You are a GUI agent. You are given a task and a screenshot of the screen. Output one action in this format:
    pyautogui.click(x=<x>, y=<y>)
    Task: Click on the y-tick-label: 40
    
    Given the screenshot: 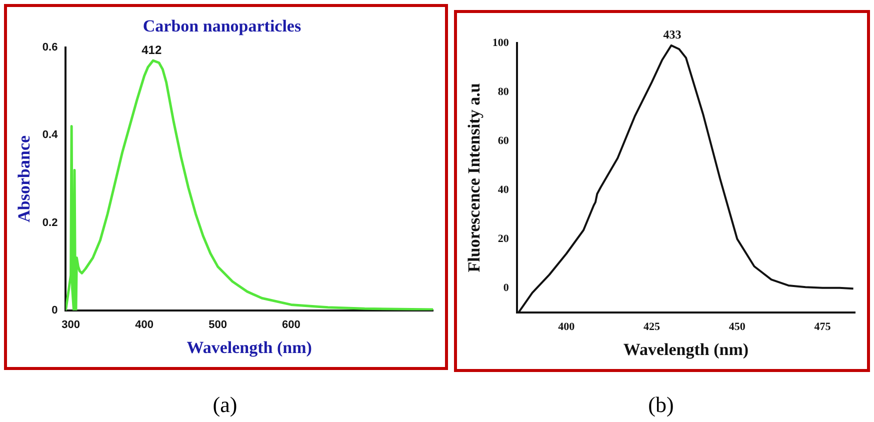 What is the action you would take?
    pyautogui.click(x=504, y=190)
    